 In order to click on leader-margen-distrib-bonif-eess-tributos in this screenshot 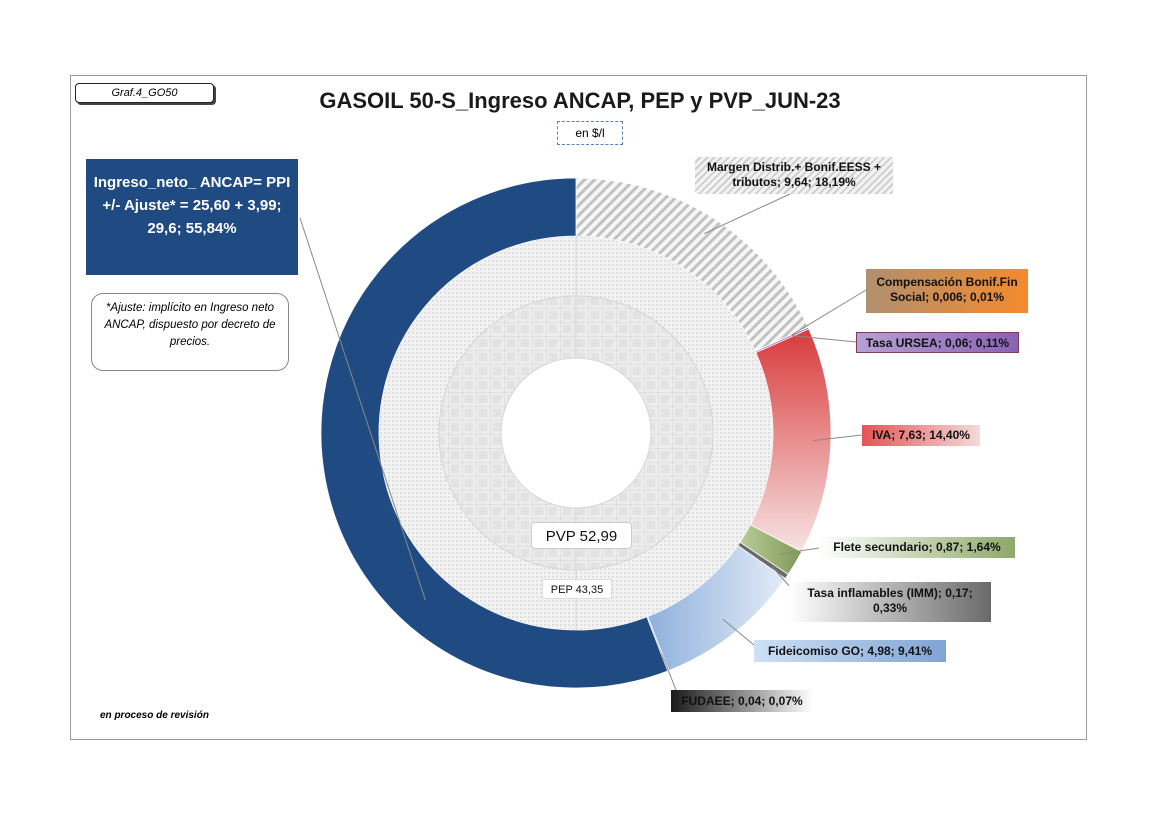, I will do `click(747, 214)`.